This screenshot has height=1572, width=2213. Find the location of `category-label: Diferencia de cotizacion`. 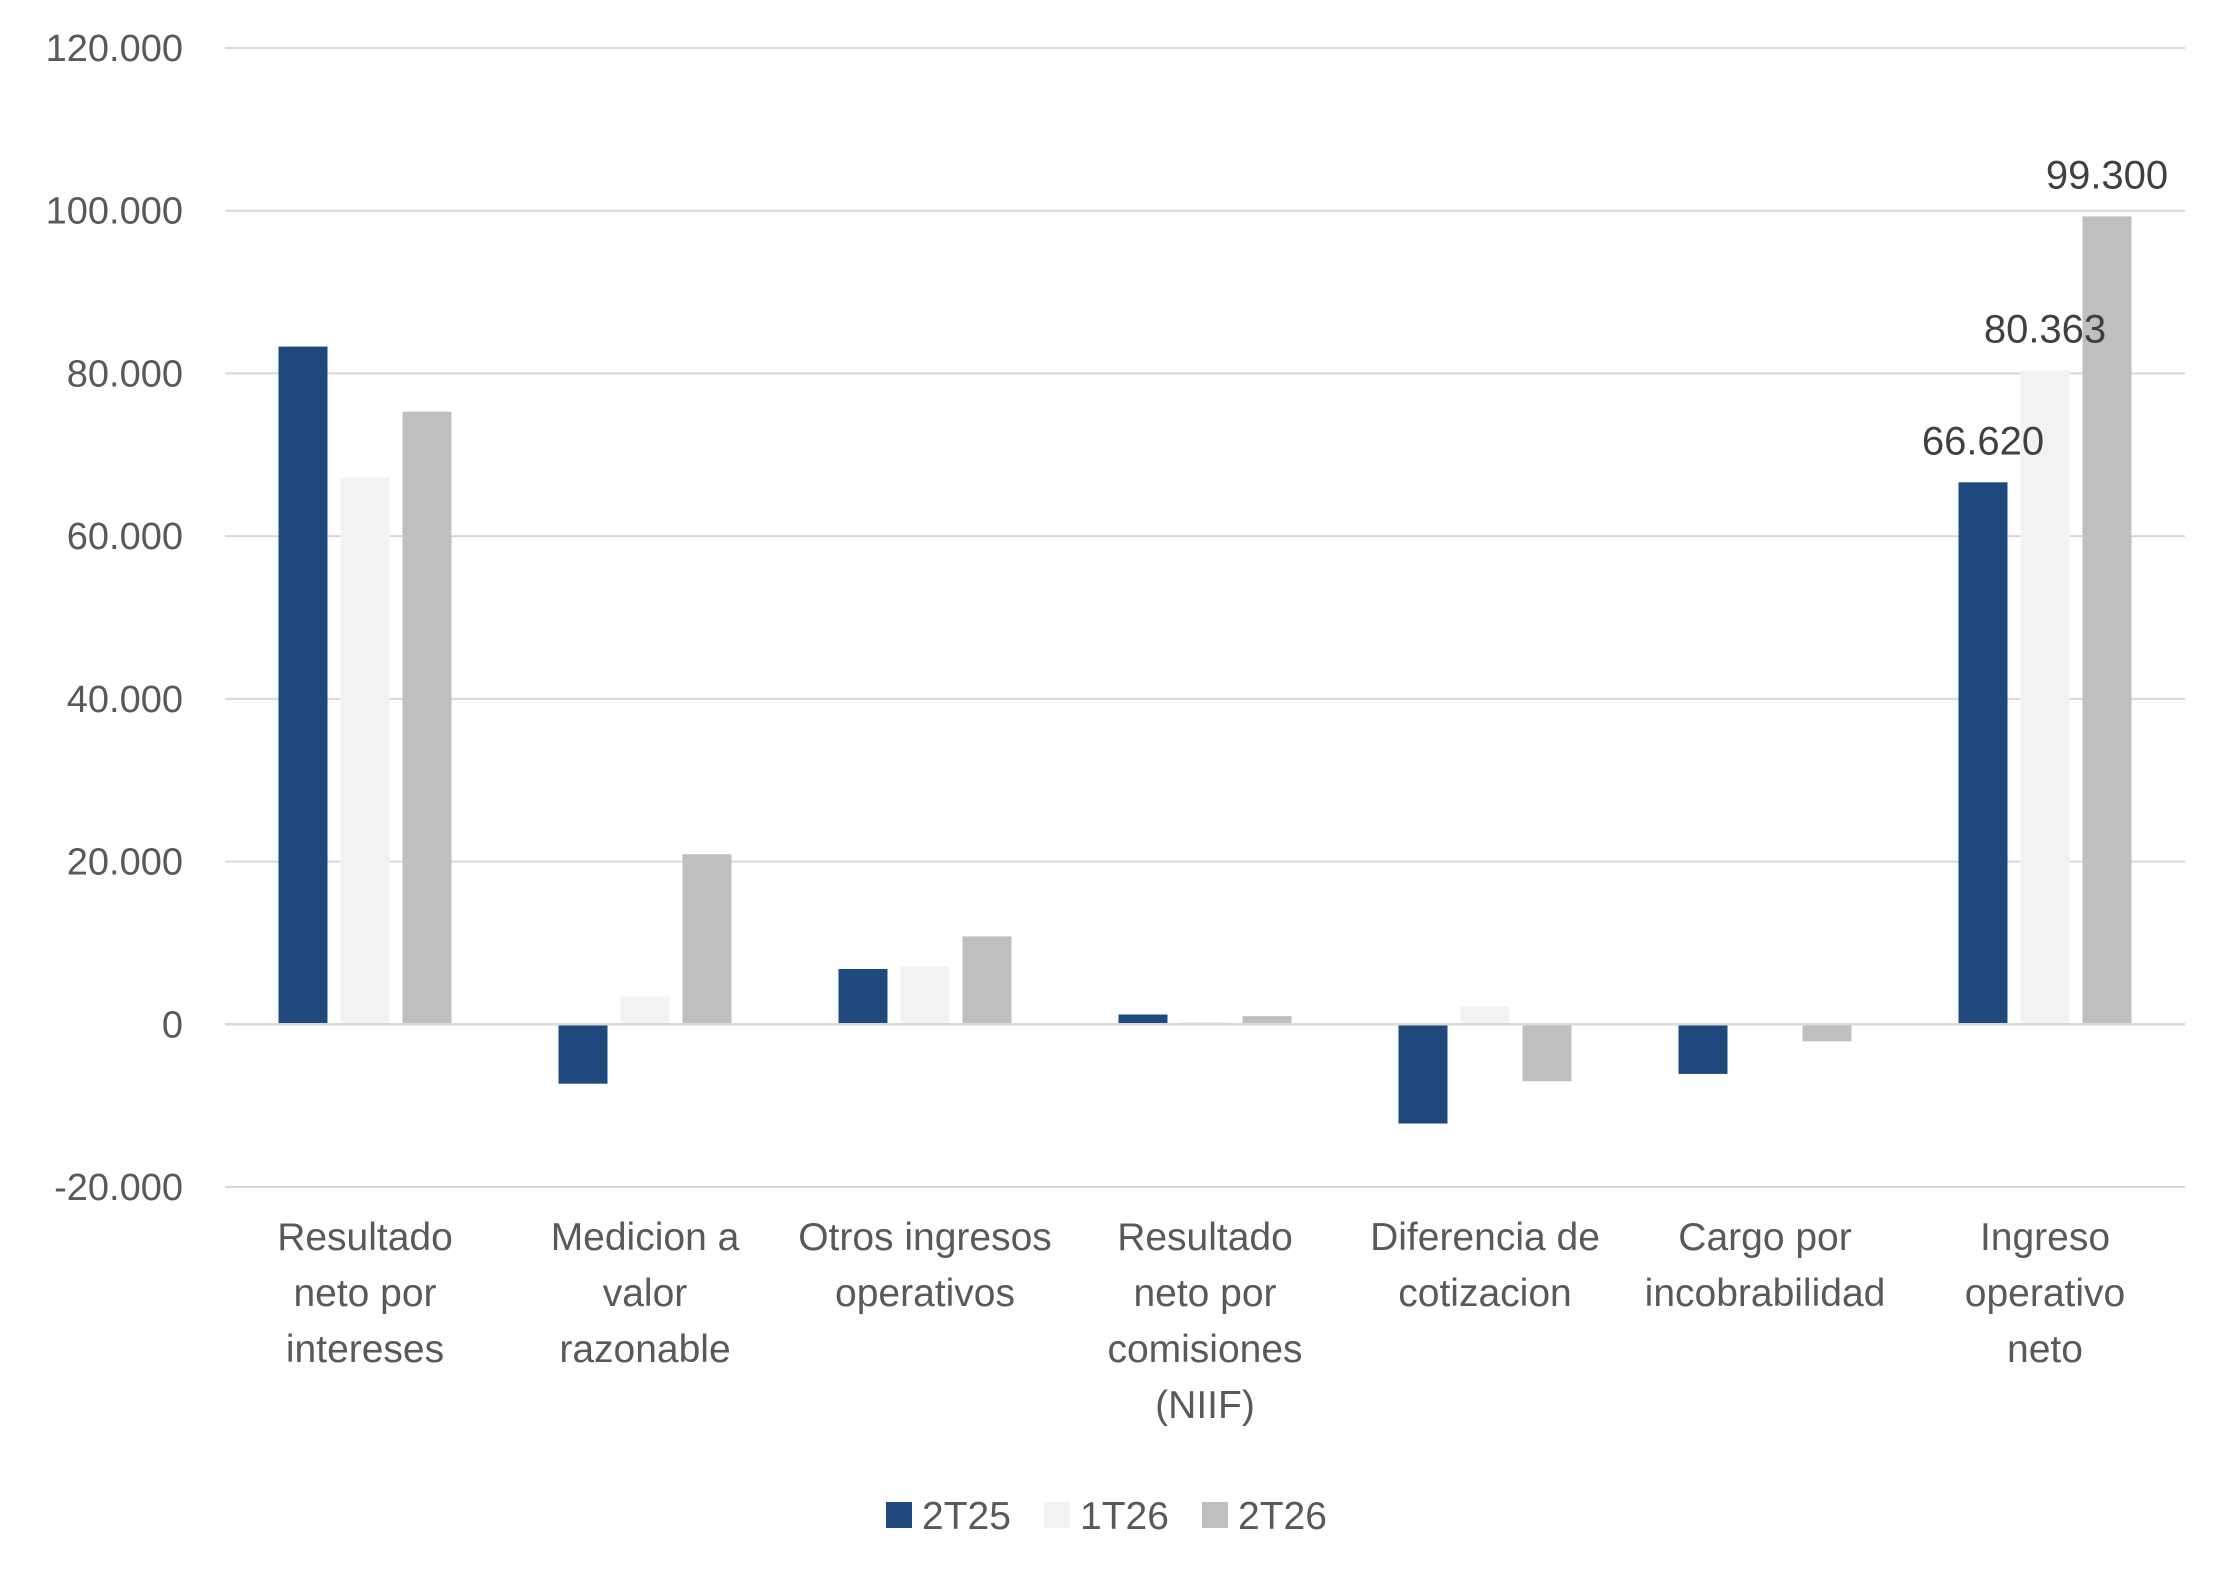

category-label: Diferencia de cotizacion is located at coordinates (1485, 1265).